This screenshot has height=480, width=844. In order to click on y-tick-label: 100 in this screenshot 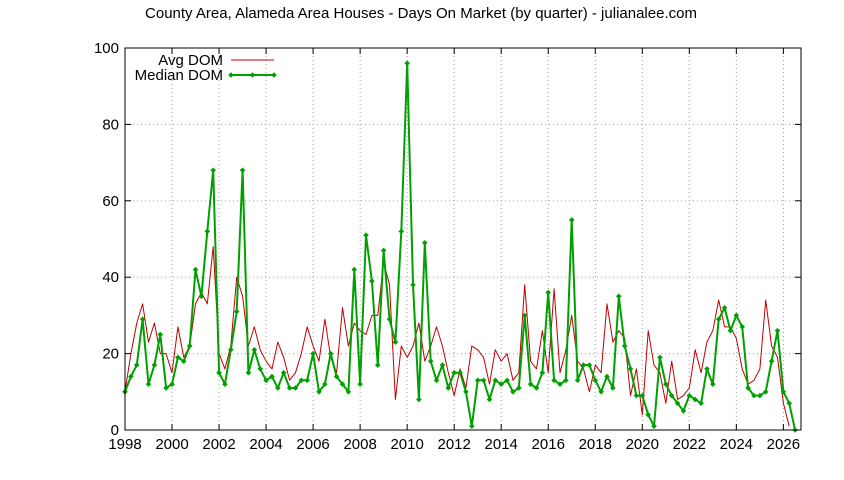, I will do `click(106, 48)`.